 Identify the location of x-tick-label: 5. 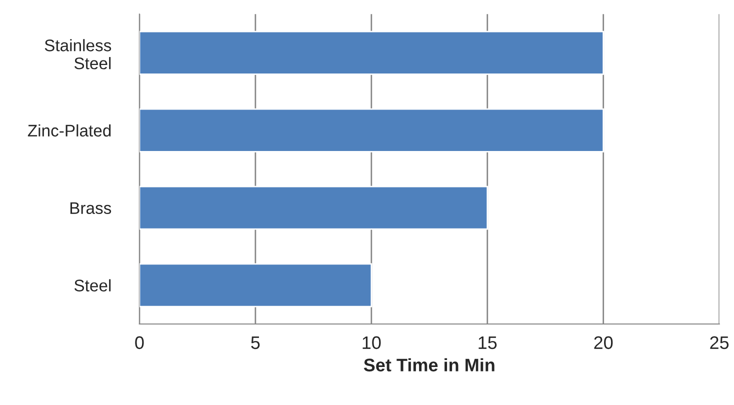
(255, 343).